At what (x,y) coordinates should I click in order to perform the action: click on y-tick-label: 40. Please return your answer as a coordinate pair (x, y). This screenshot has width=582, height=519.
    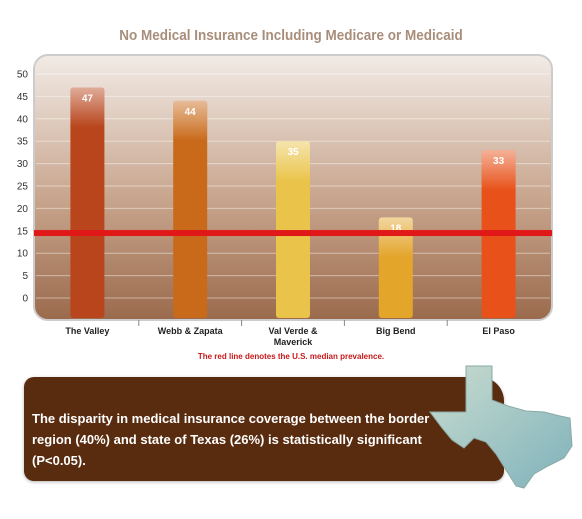
    Looking at the image, I should click on (23, 119).